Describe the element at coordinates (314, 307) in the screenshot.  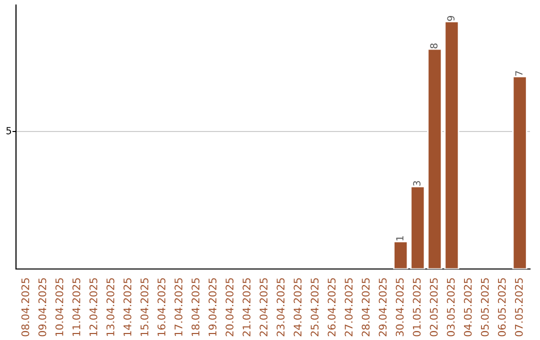
I see `x-tick-label: 25.04.2025` at that location.